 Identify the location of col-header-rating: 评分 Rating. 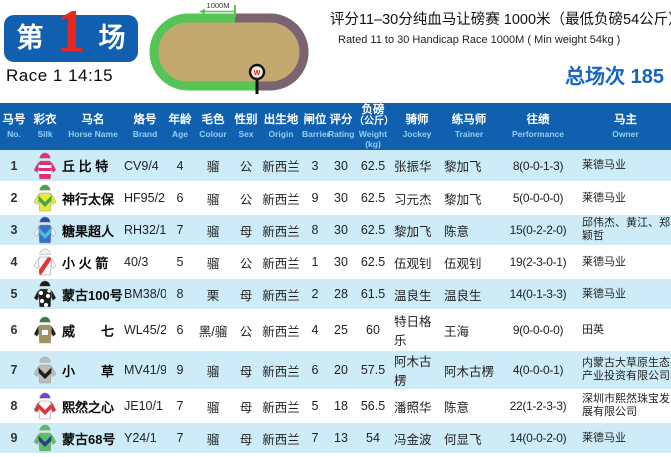
(341, 127).